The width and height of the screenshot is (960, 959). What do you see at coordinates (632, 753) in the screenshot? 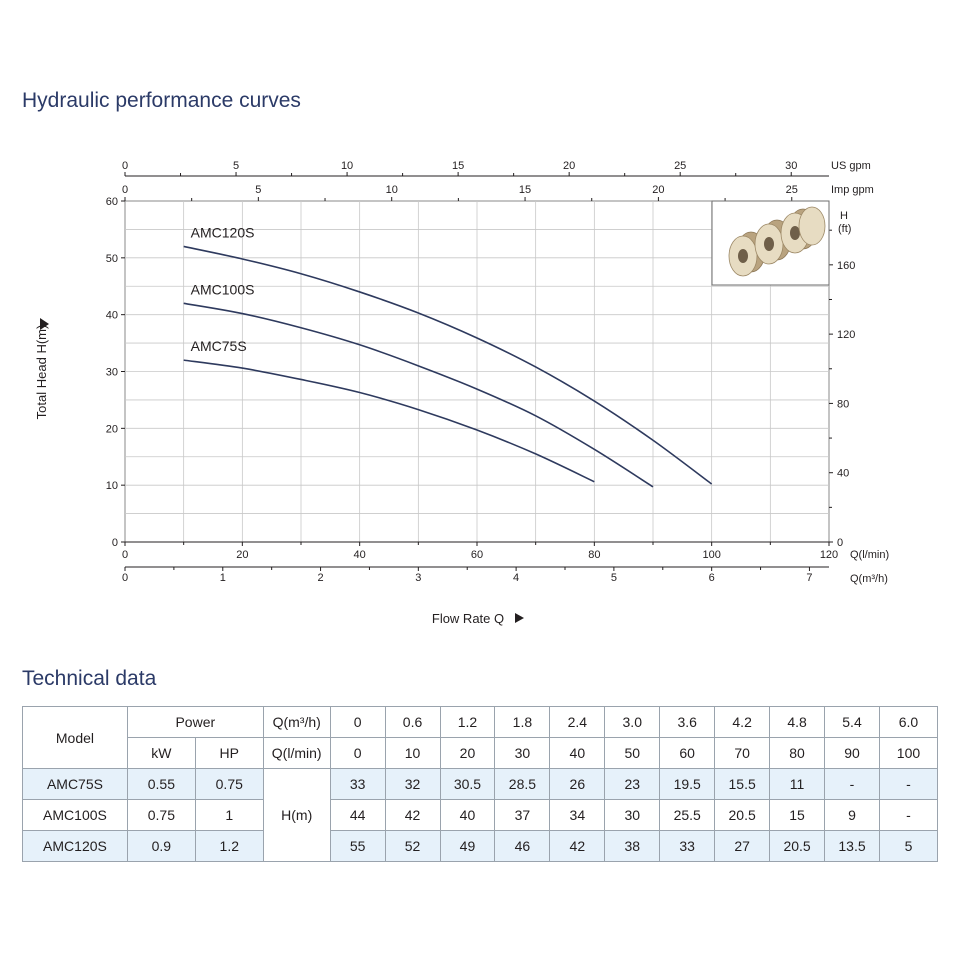
I see `q-lmin-cell: 50` at bounding box center [632, 753].